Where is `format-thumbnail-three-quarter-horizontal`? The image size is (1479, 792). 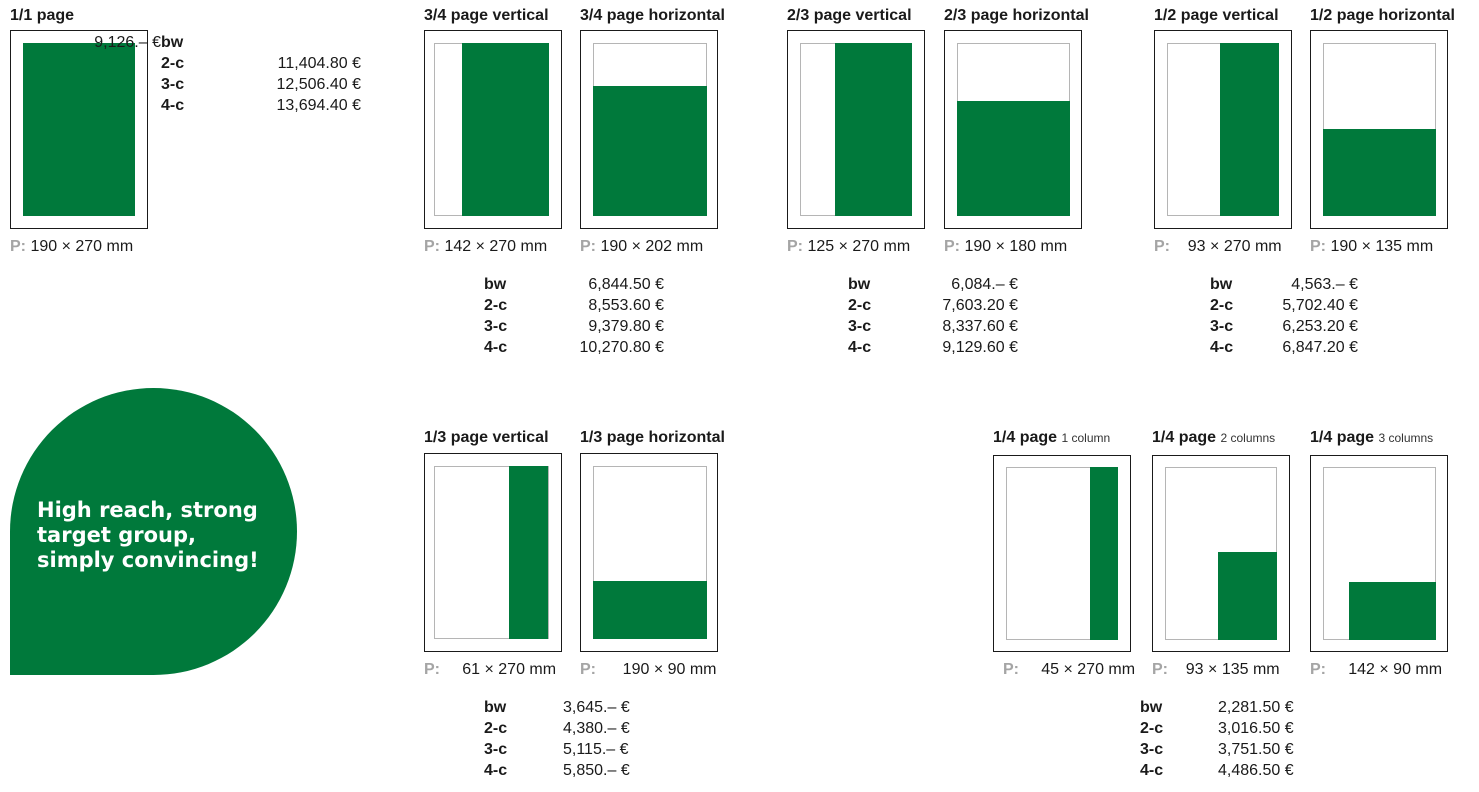
format-thumbnail-three-quarter-horizontal is located at coordinates (649, 129).